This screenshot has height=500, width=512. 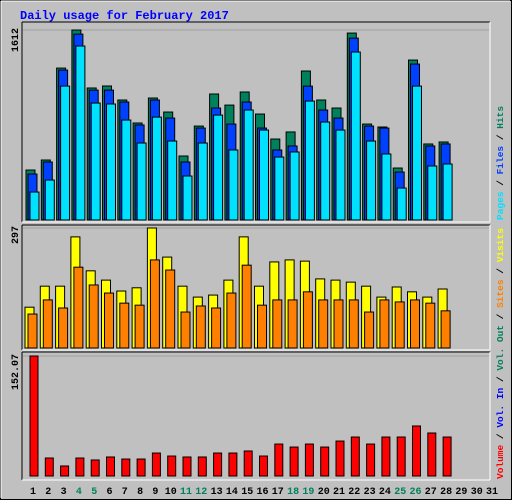 I want to click on x-tick-label: 11, so click(x=186, y=492).